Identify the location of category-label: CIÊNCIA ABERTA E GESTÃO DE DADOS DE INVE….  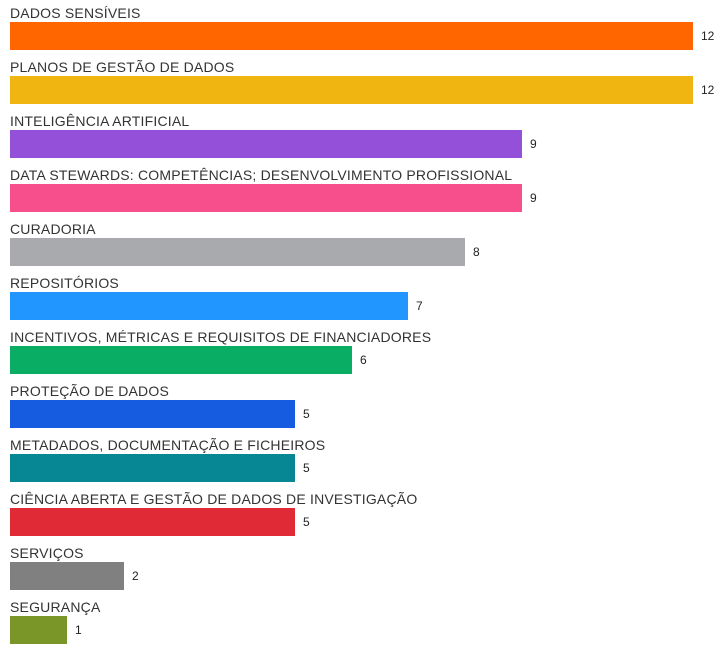
(214, 499).